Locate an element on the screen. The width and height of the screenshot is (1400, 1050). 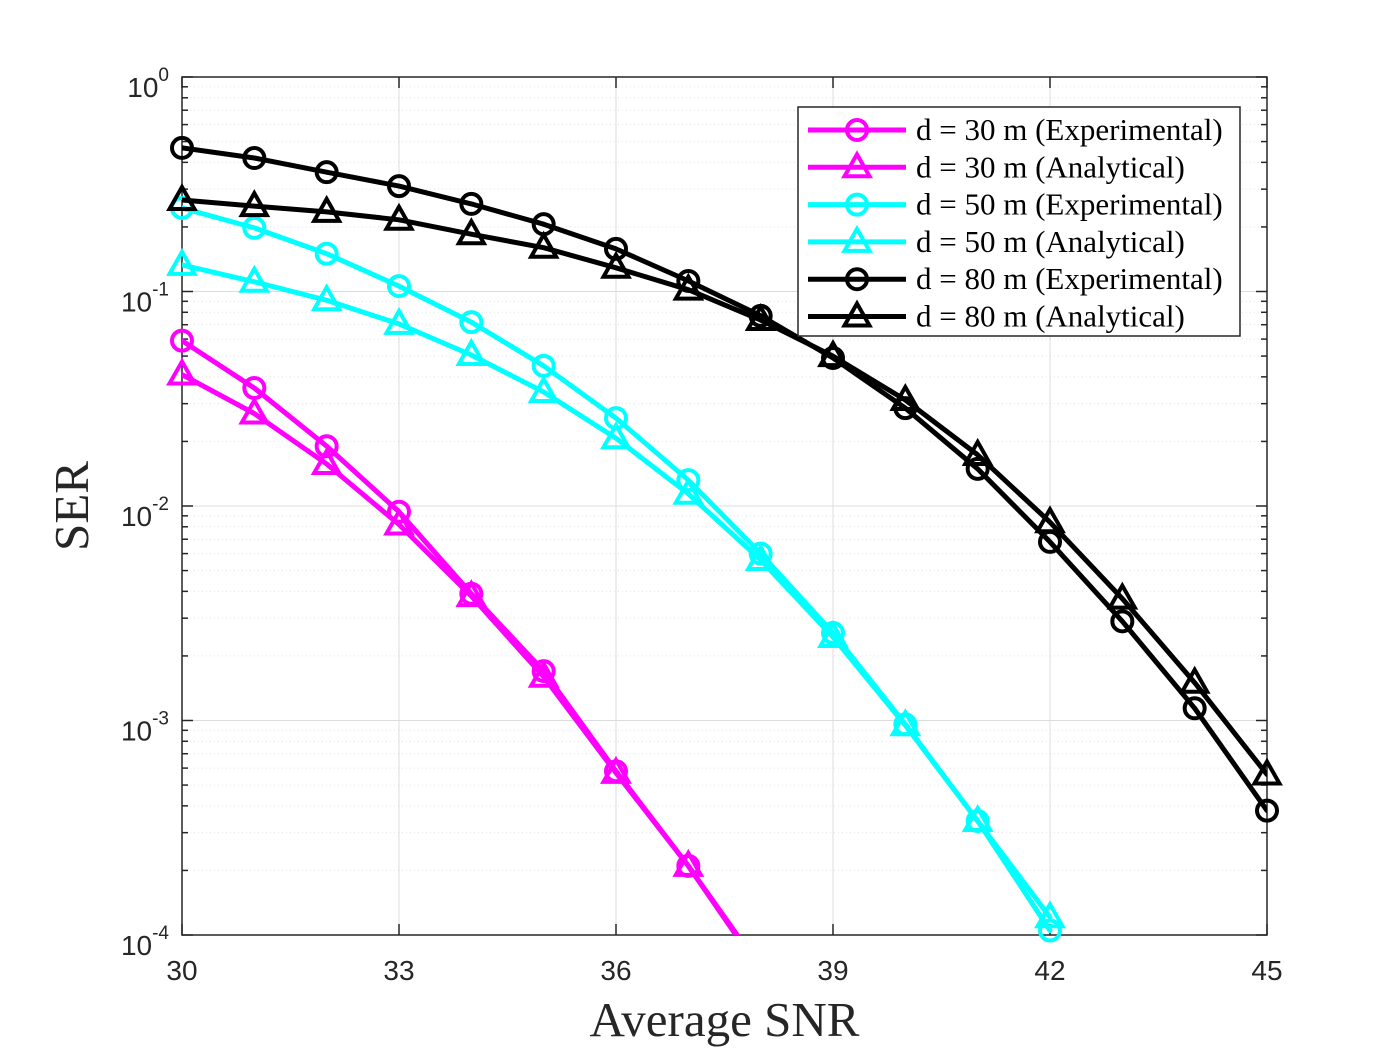
y-tick-label: 10⁰ is located at coordinates (148, 84).